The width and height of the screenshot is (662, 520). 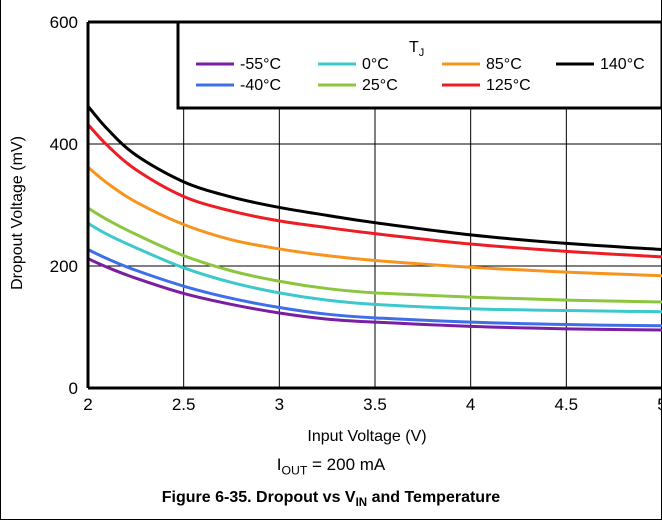 I want to click on x-tick-label: 2, so click(x=87, y=404).